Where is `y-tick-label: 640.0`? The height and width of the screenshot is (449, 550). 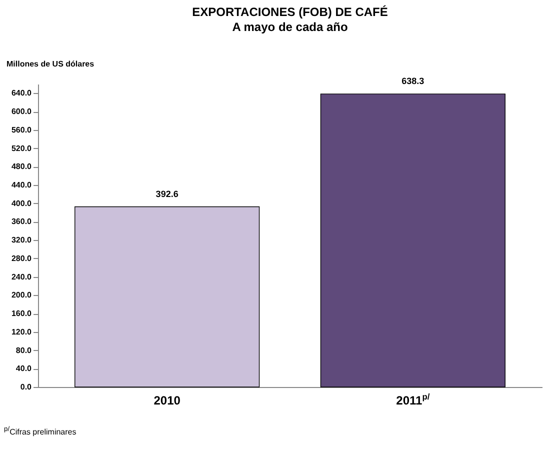
y-tick-label: 640.0 is located at coordinates (21, 93).